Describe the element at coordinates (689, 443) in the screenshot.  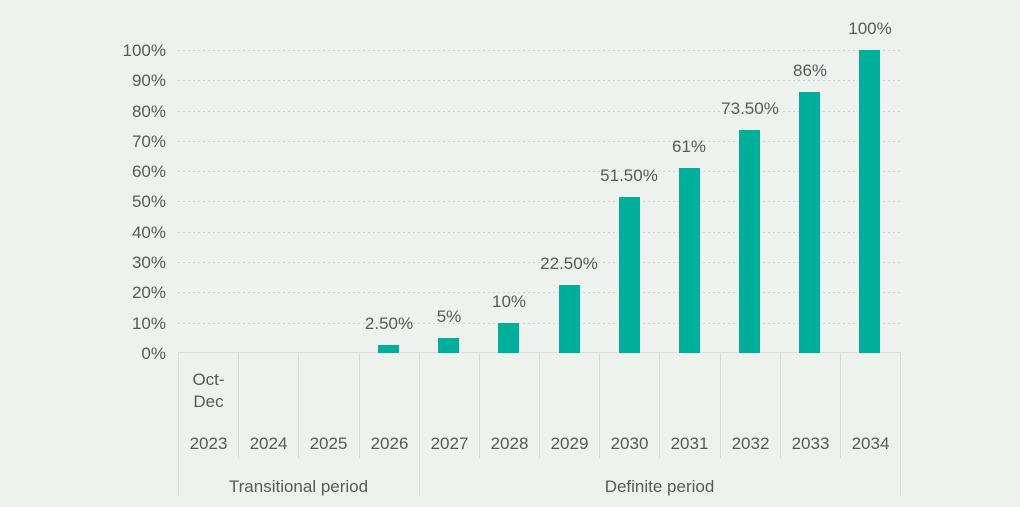
I see `x-axis-year-label: 2031` at that location.